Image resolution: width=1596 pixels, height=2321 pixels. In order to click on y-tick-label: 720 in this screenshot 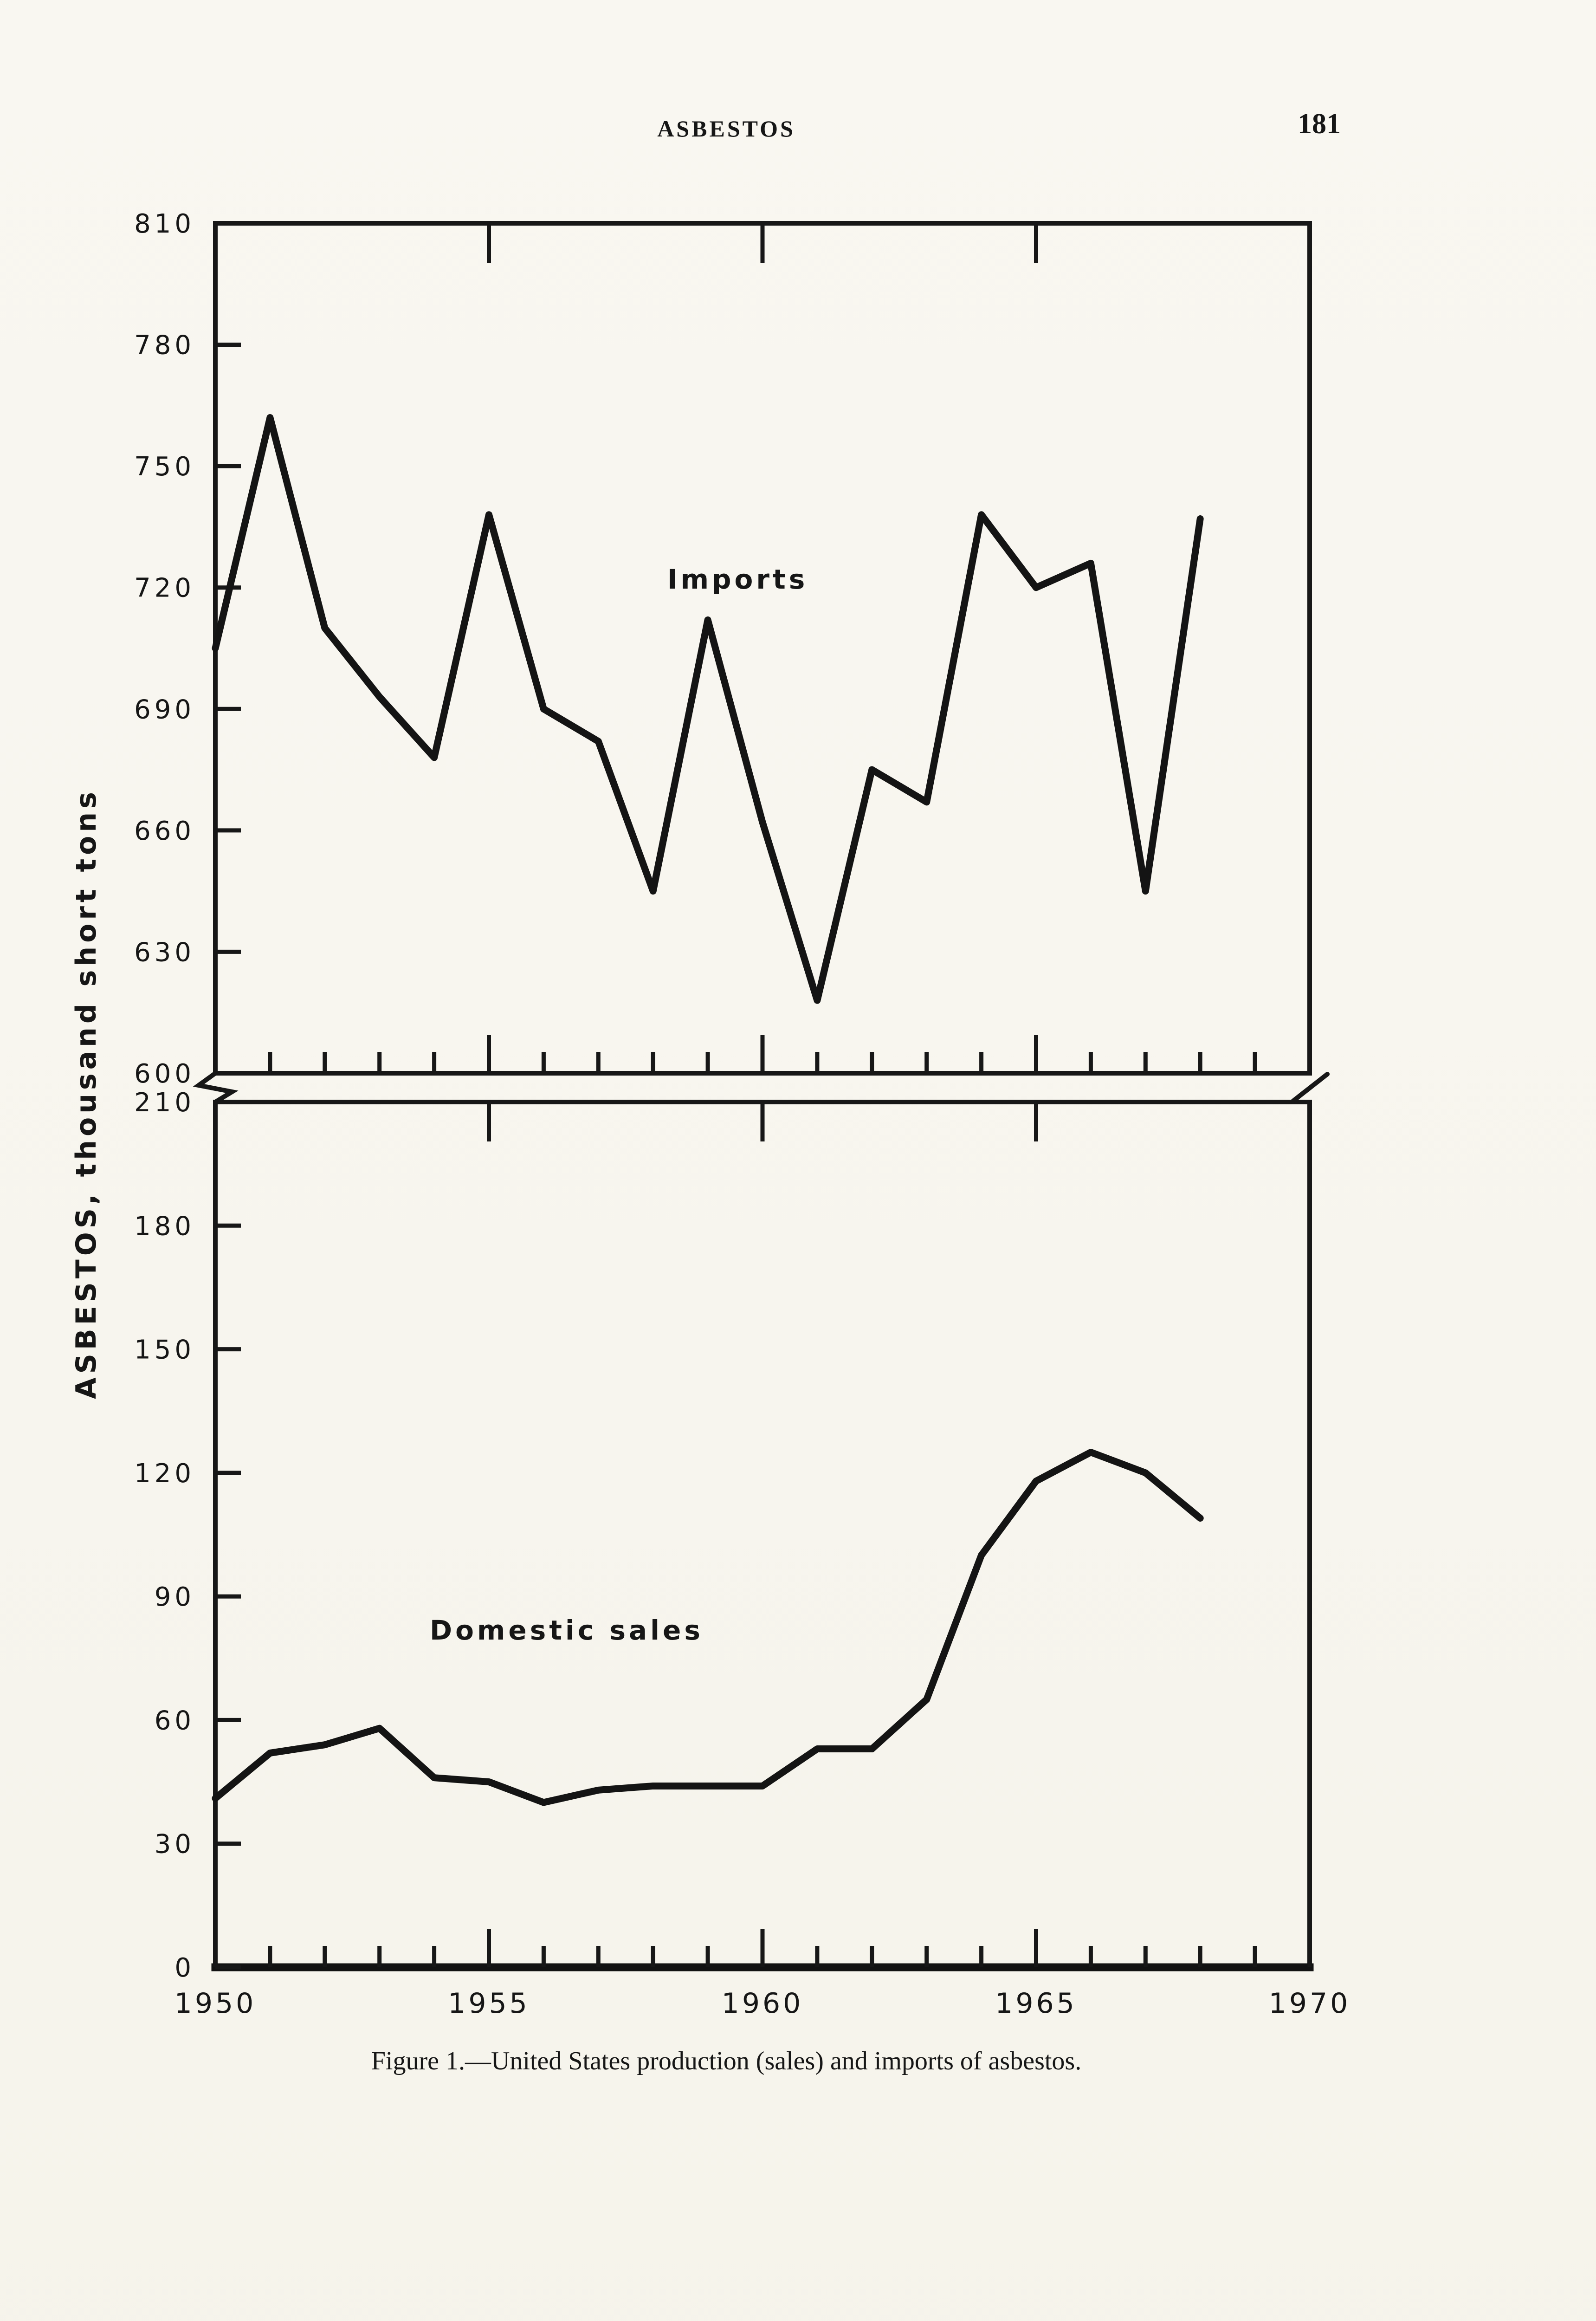, I will do `click(164, 588)`.